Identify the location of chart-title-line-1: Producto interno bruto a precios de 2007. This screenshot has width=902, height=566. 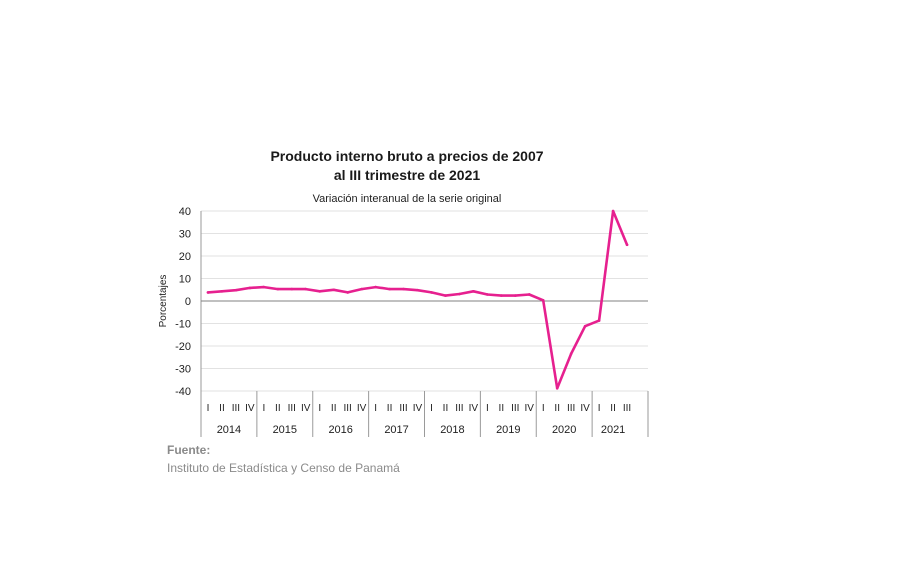
(407, 156).